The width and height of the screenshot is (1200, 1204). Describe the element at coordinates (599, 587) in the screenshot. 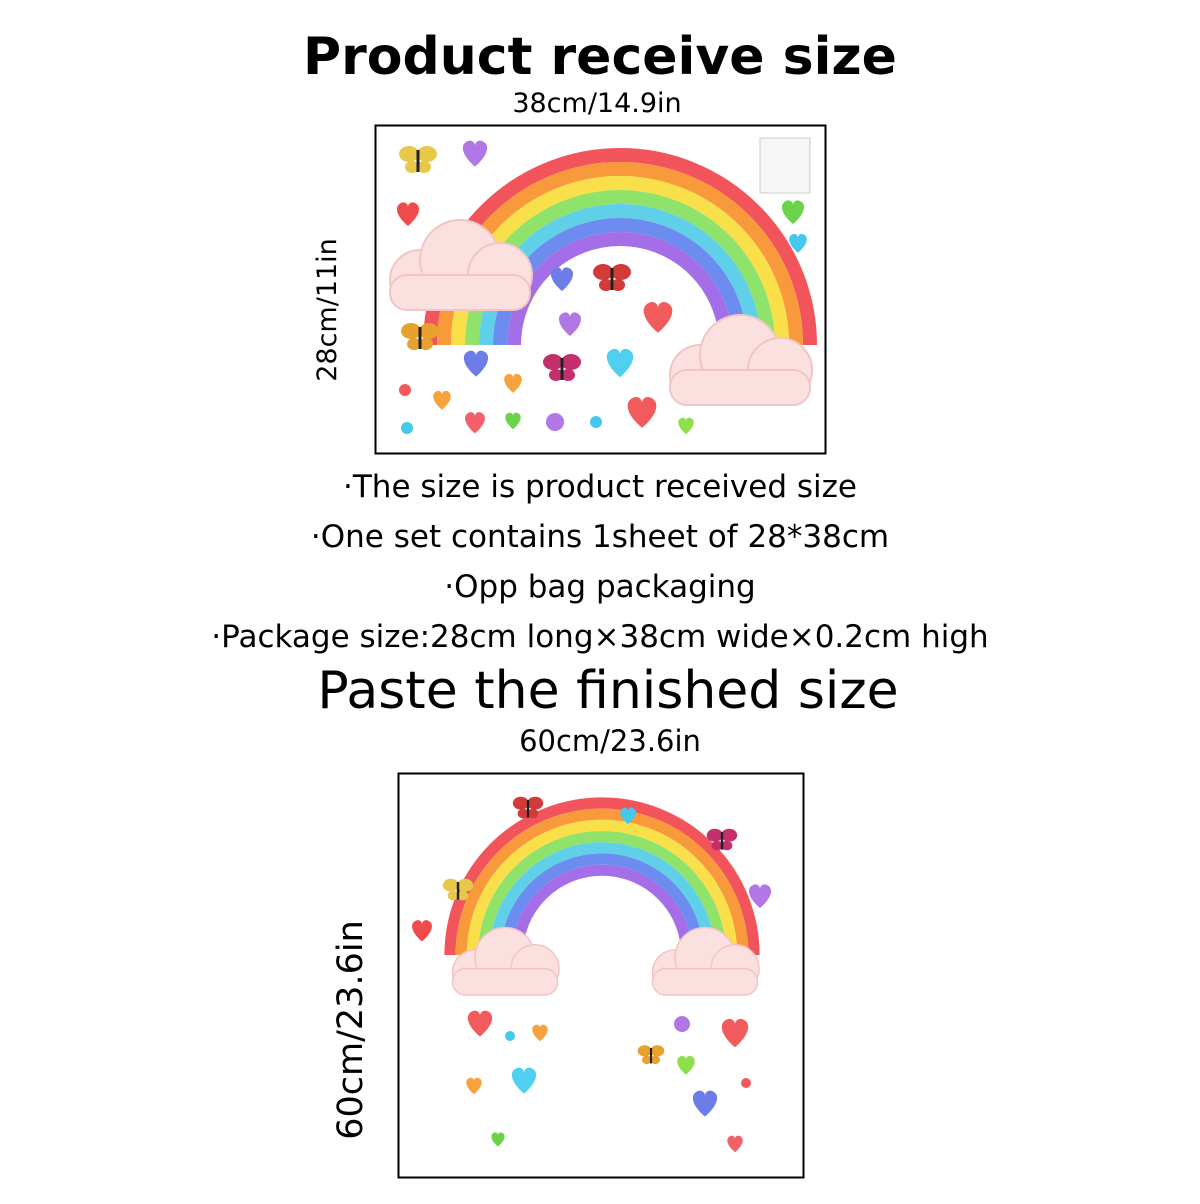

I see `note: ·Opp bag packaging` at that location.